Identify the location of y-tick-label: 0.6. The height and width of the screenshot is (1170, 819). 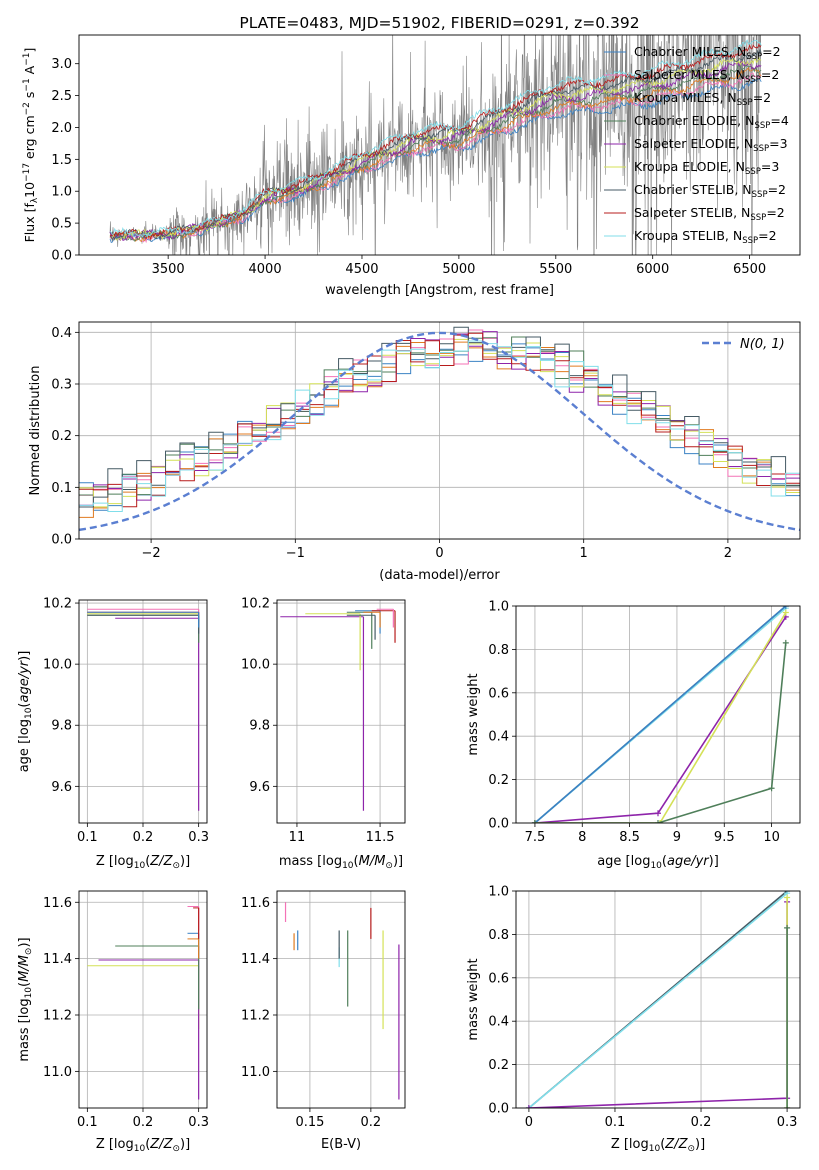
(498, 693).